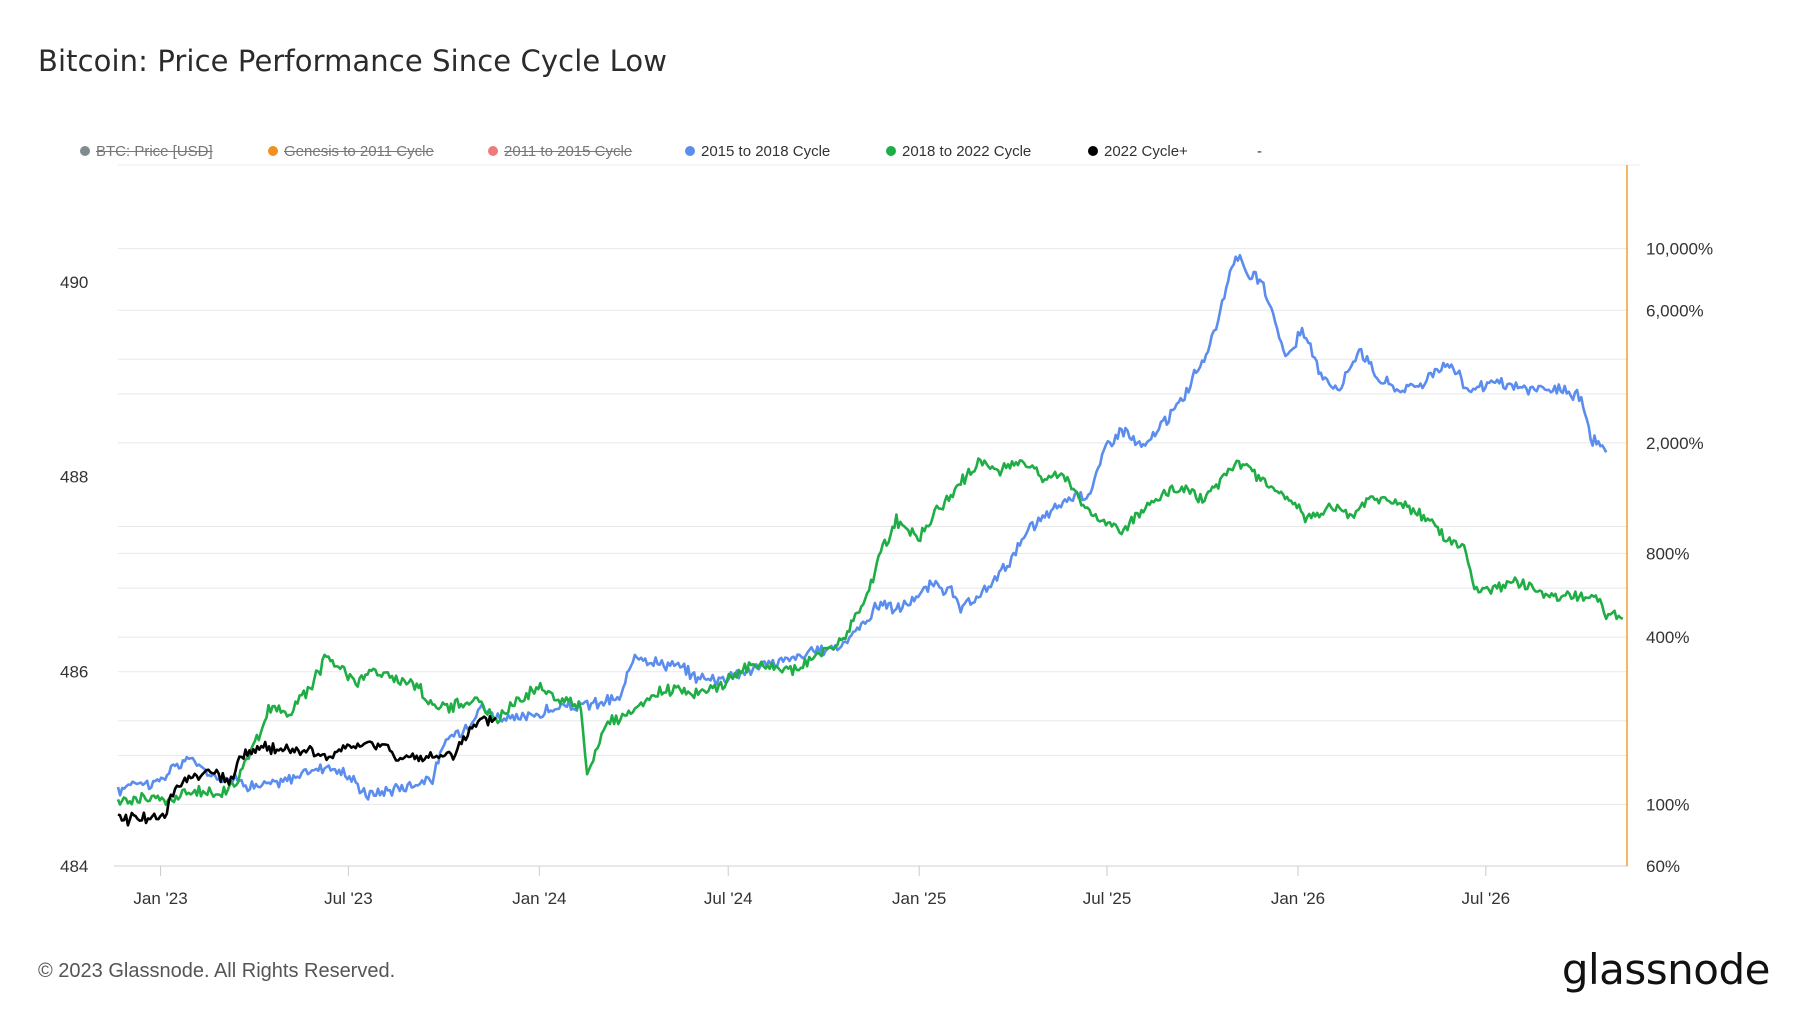 The image size is (1800, 1013). I want to click on legend-item-2018-2022: 2018 to 2022 Cycle, so click(958, 151).